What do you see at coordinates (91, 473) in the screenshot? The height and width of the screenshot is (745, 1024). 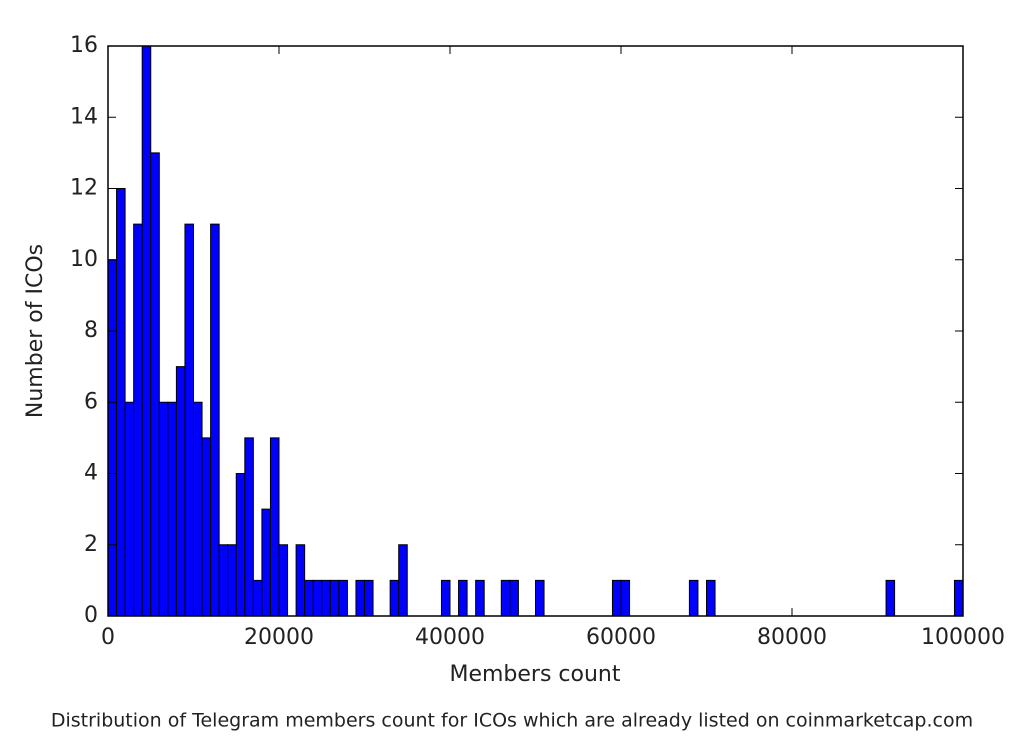 I see `y-tick-label: 4` at bounding box center [91, 473].